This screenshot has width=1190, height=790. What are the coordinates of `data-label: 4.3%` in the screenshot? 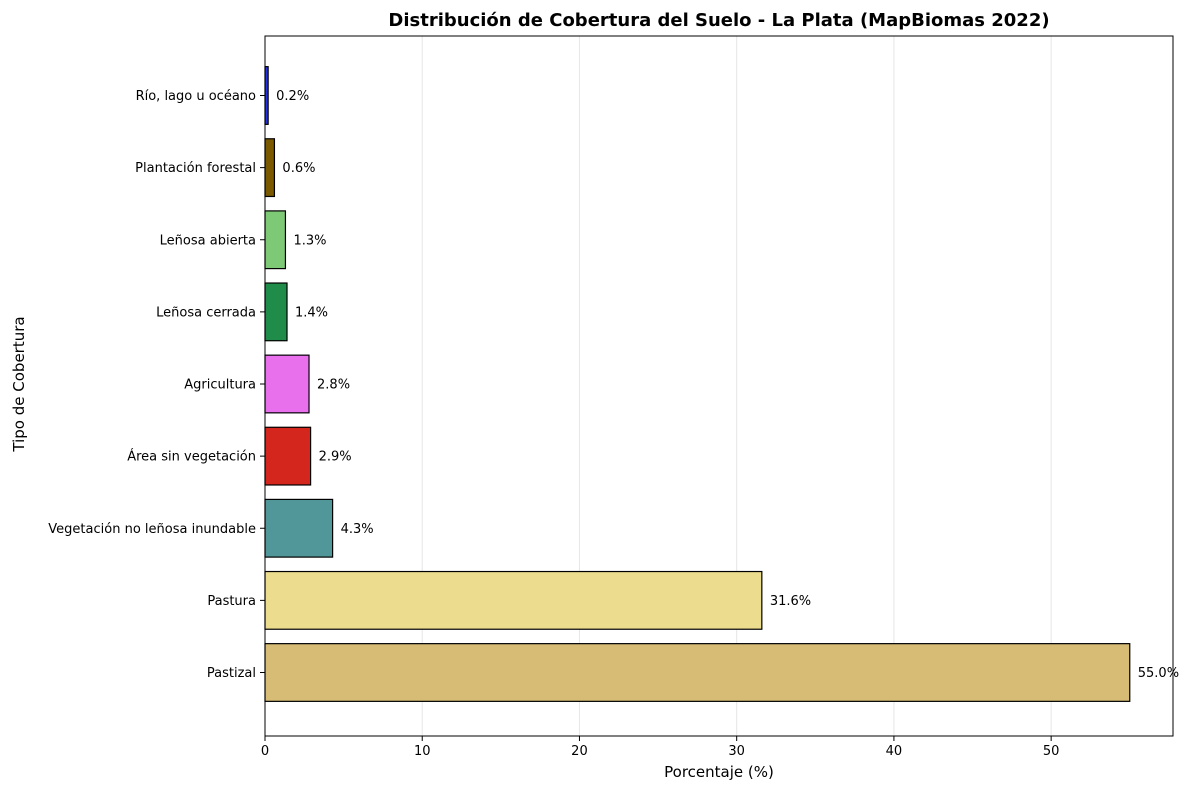 It's located at (357, 529).